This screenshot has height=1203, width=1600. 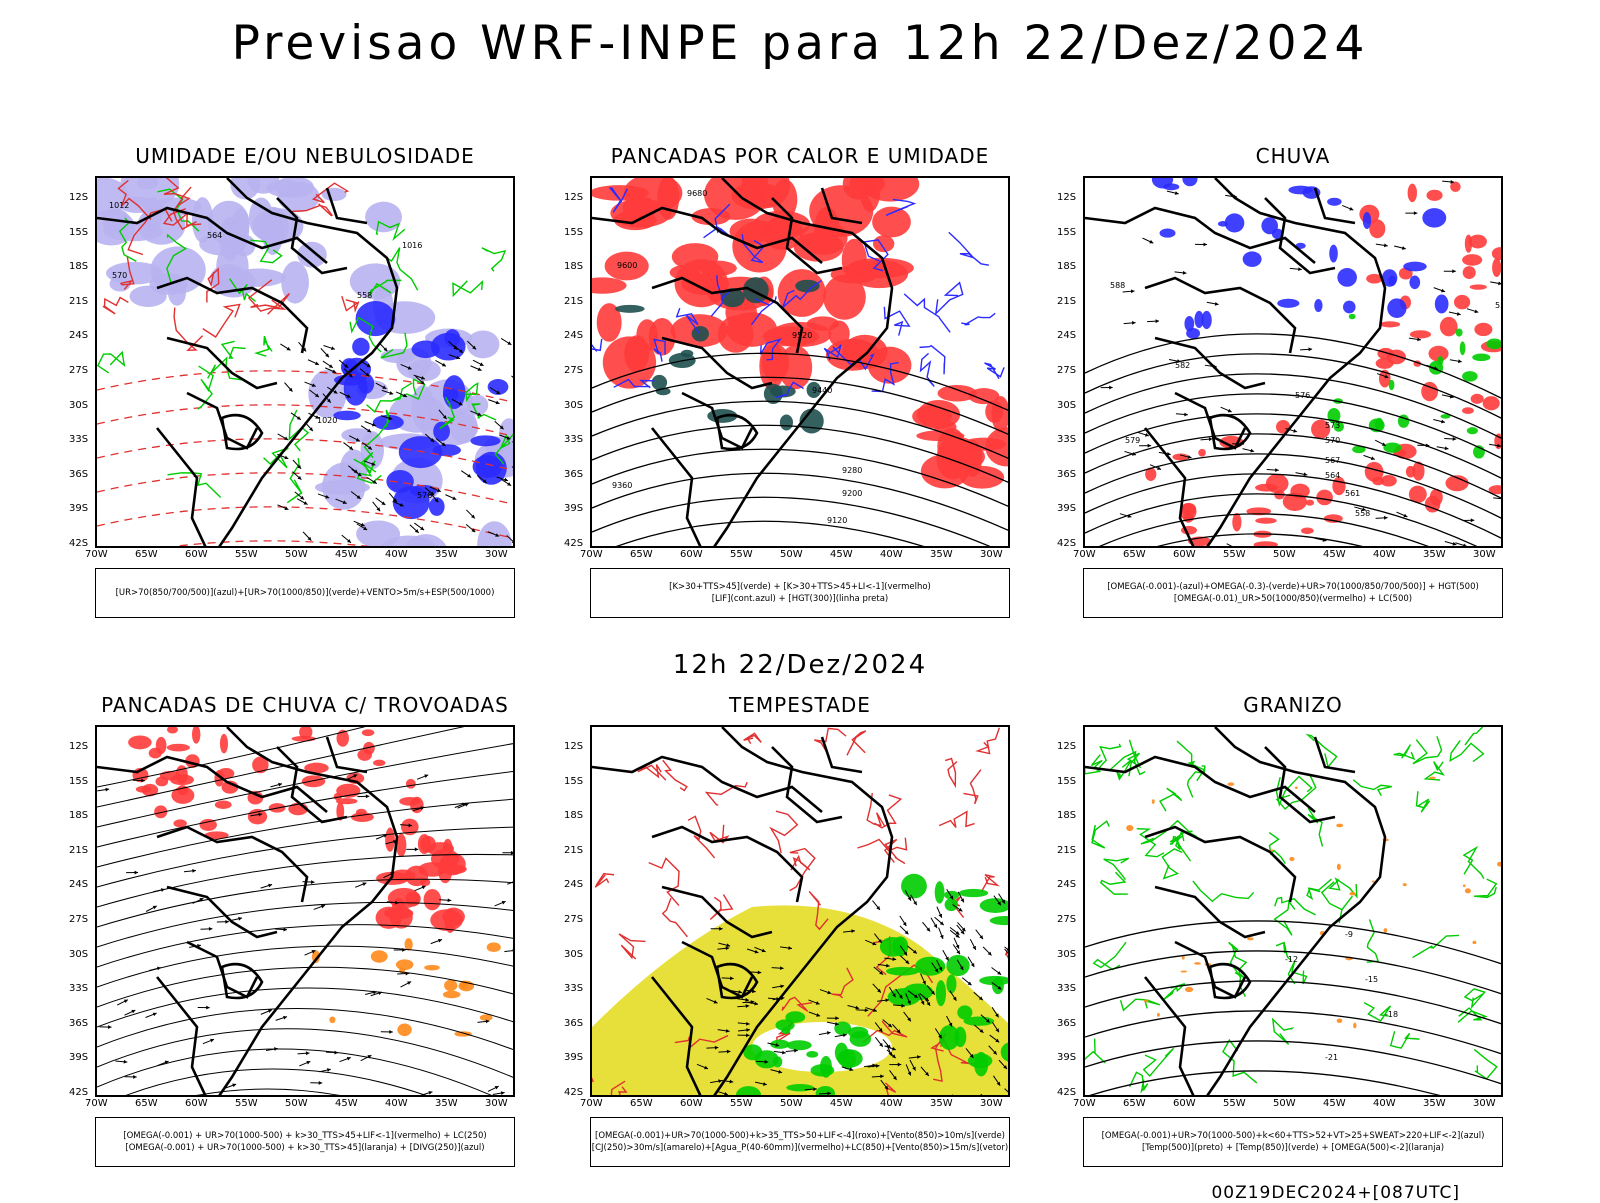 I want to click on contour-label: 9600, so click(x=627, y=265).